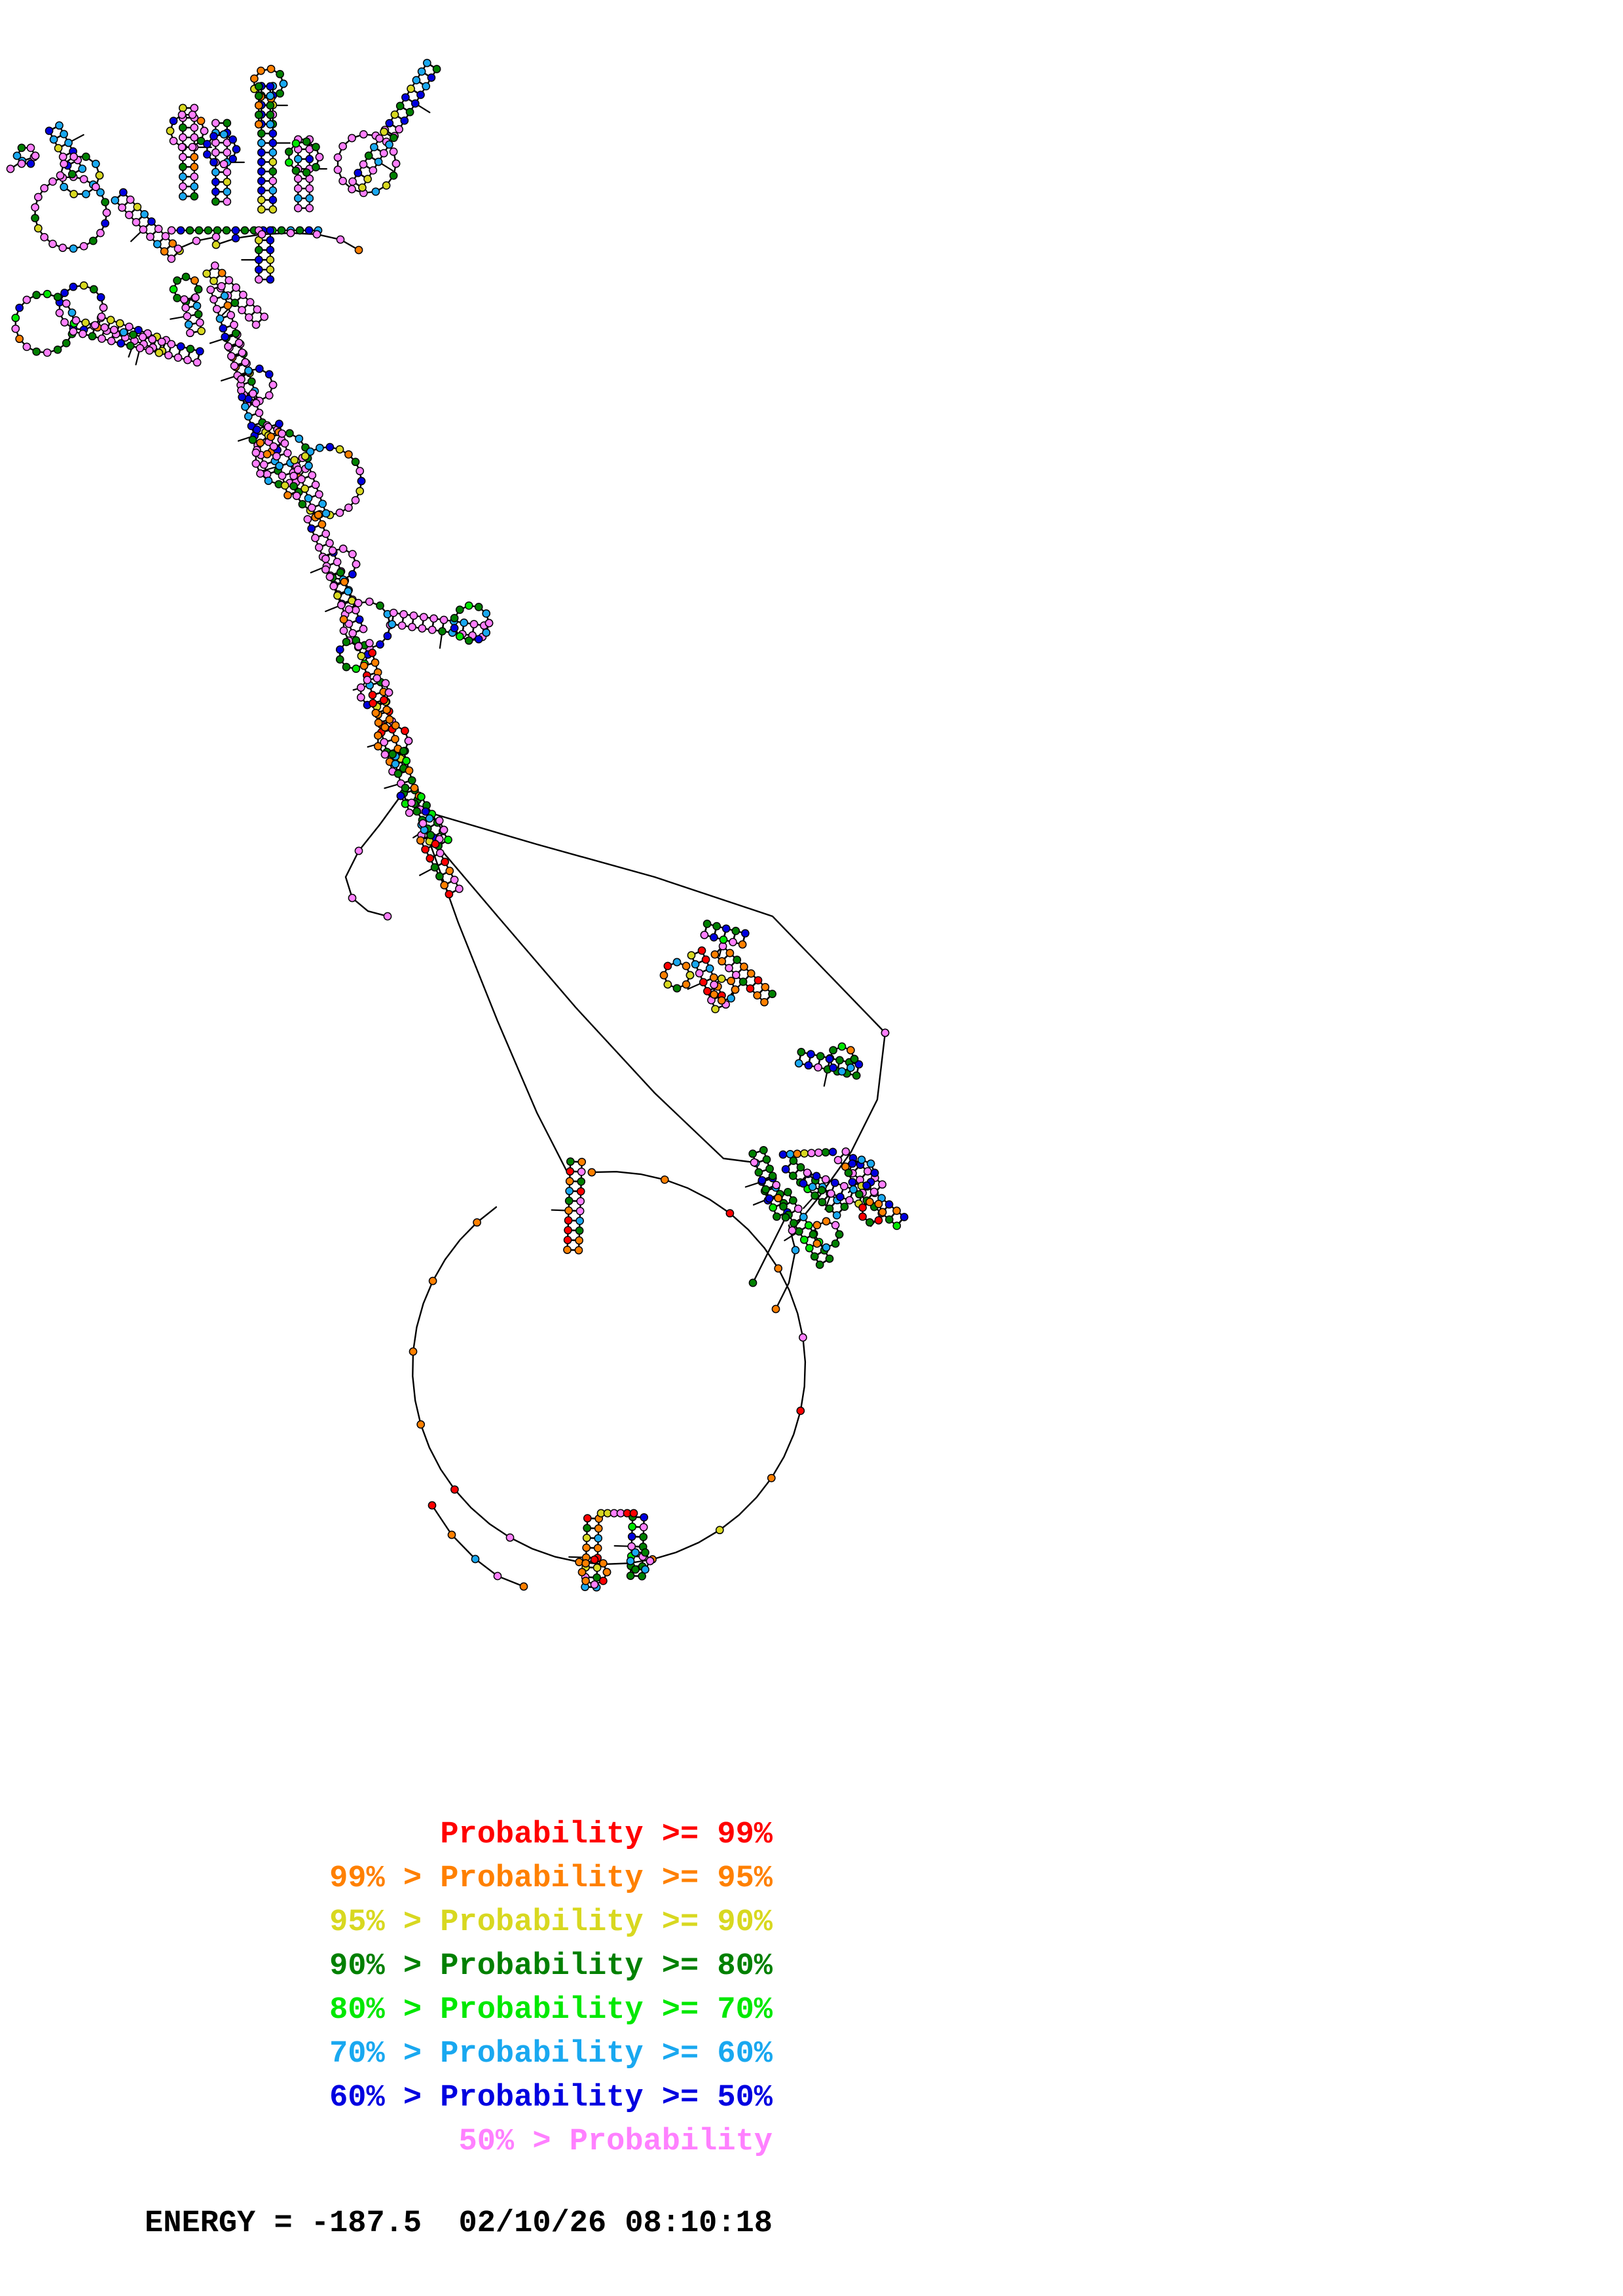 Image resolution: width=1623 pixels, height=2296 pixels. What do you see at coordinates (551, 2098) in the screenshot?
I see `legend-row-50: 60% > Probability >= 50%` at bounding box center [551, 2098].